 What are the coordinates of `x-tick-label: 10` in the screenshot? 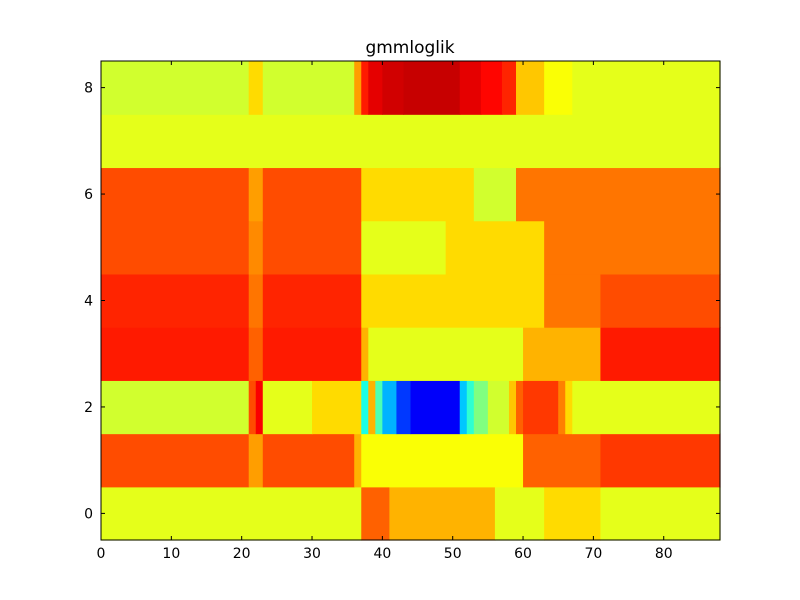 It's located at (171, 554).